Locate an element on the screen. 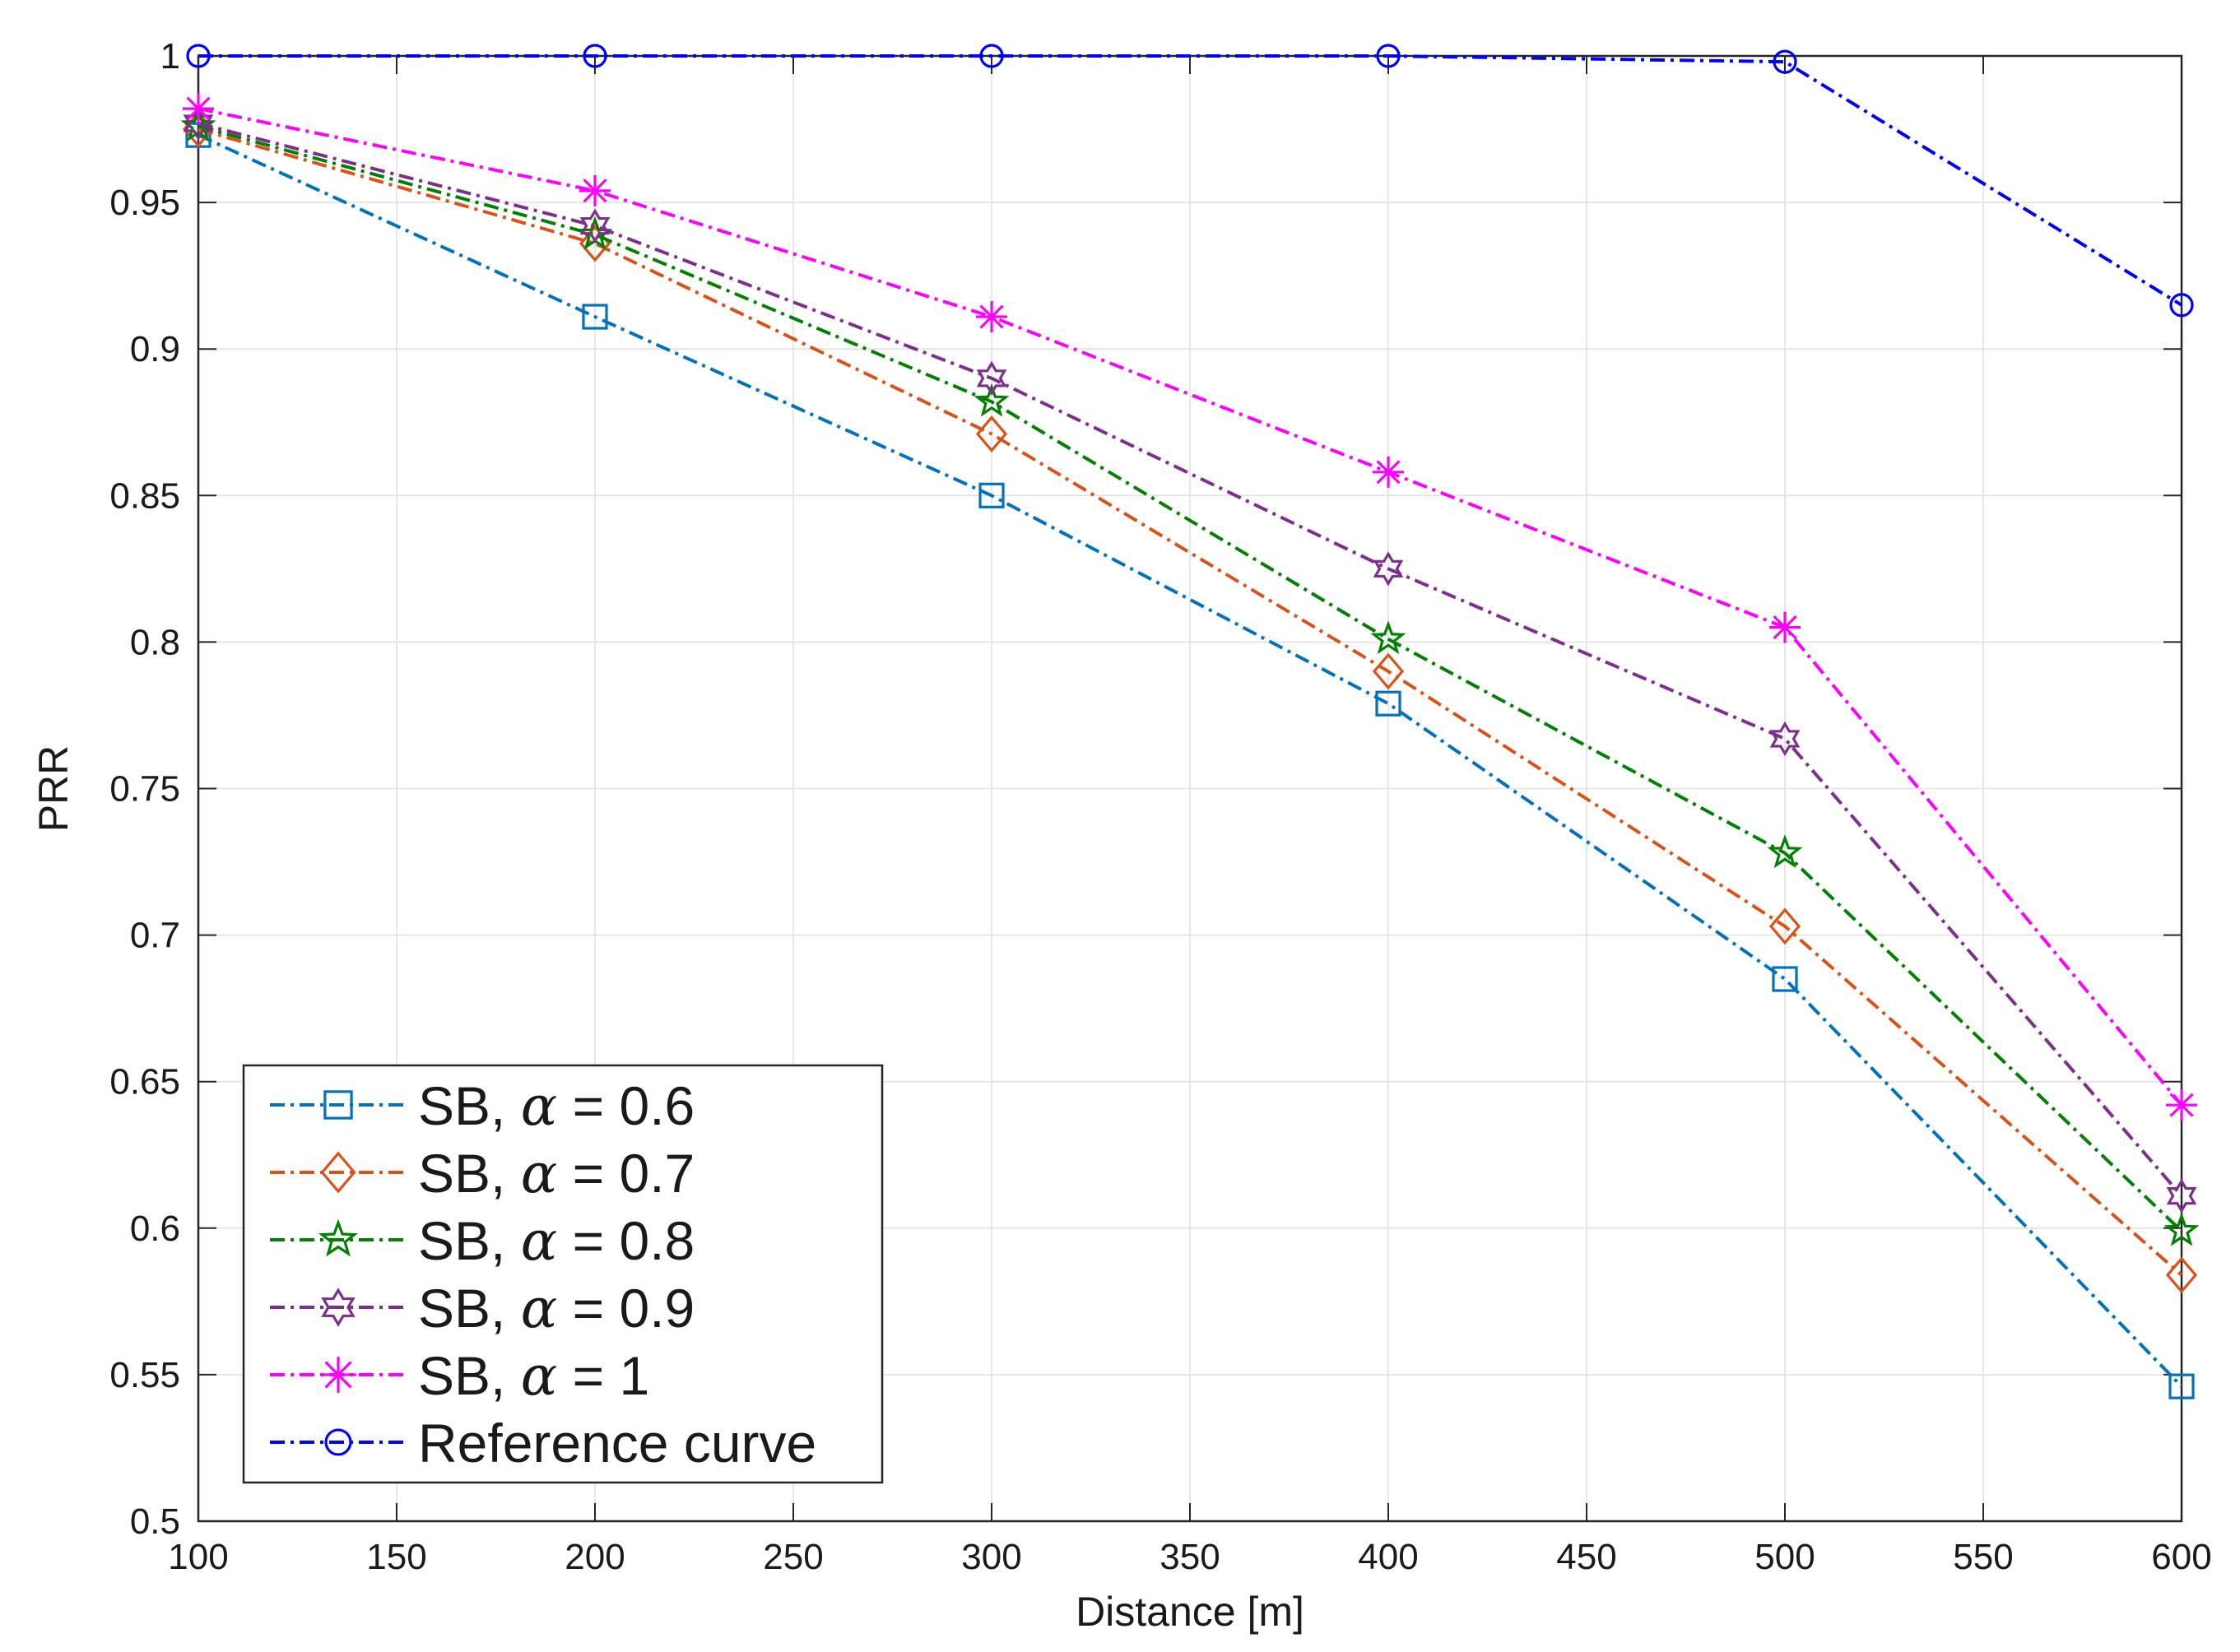 This screenshot has height=1652, width=2240. x-tick-label: 150 is located at coordinates (396, 1557).